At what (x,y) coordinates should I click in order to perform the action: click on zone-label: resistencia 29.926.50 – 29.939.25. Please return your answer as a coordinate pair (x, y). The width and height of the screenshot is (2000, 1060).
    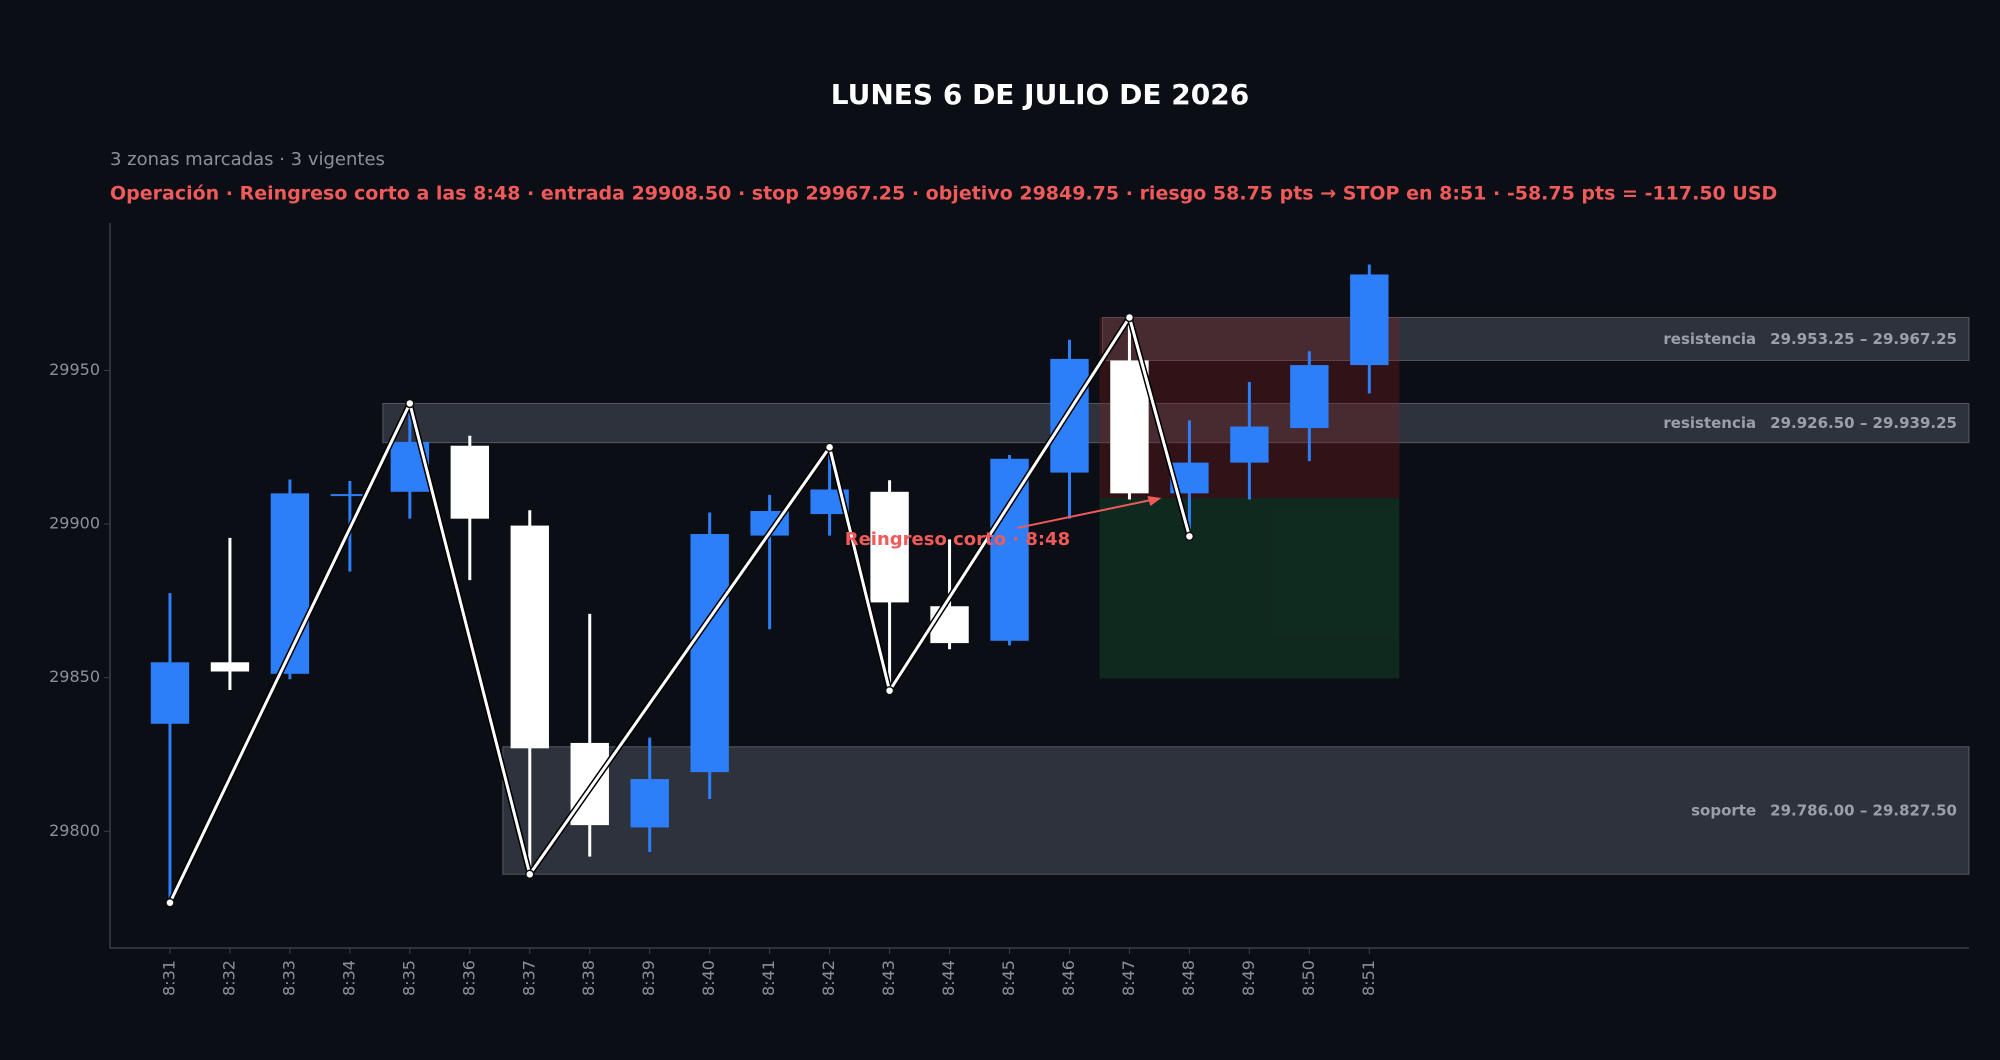
    Looking at the image, I should click on (1810, 423).